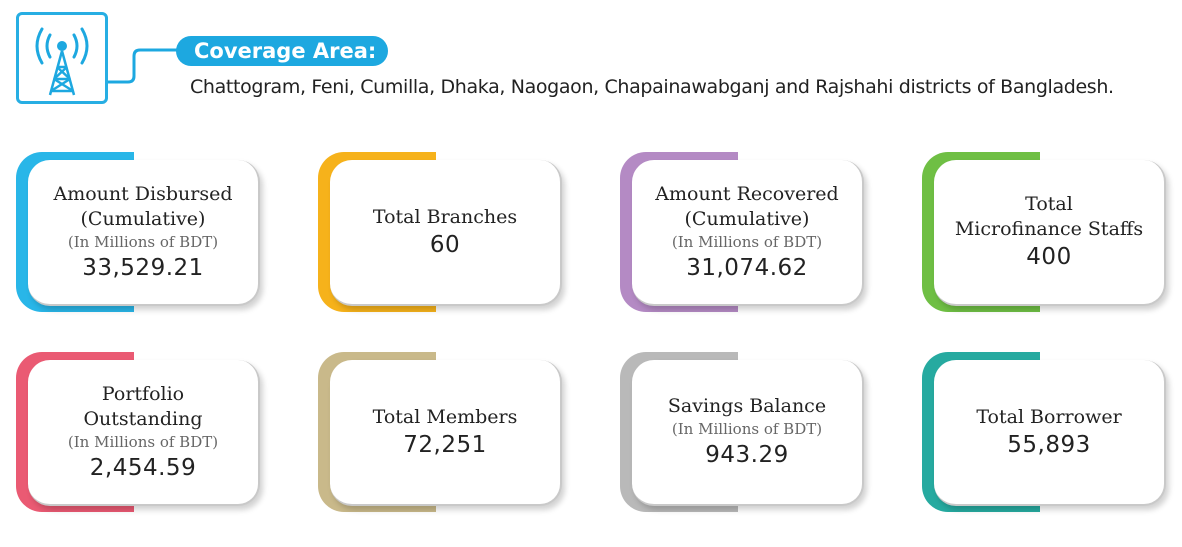 This screenshot has width=1182, height=547. What do you see at coordinates (445, 444) in the screenshot?
I see `card-value: 72,251` at bounding box center [445, 444].